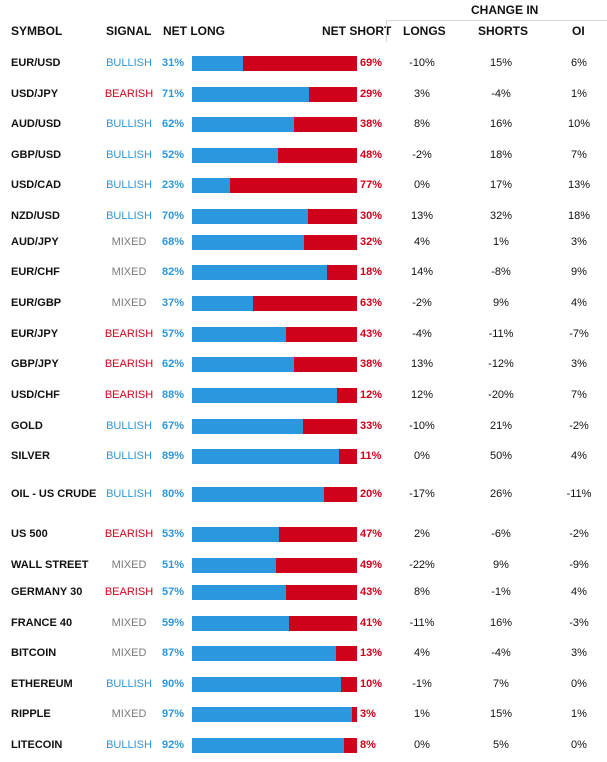 This screenshot has height=762, width=607. I want to click on net-short-percent: 18%, so click(371, 272).